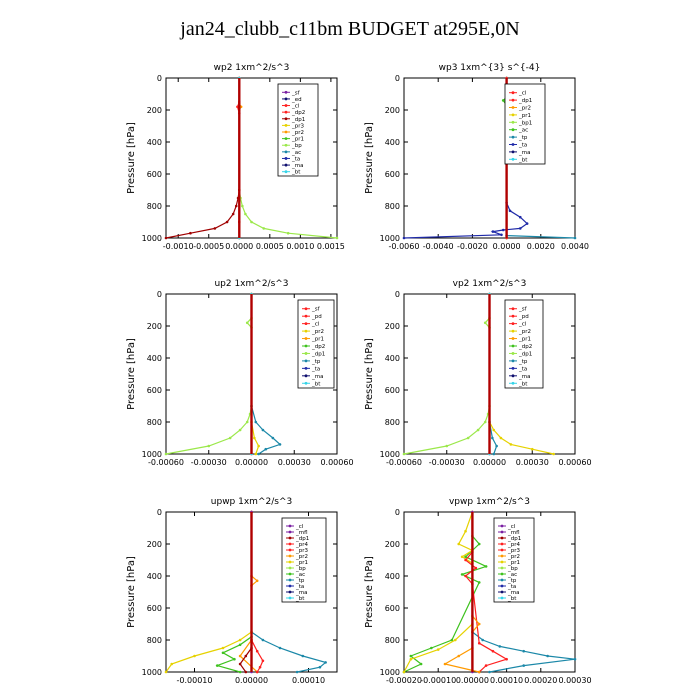  Describe the element at coordinates (195, 680) in the screenshot. I see `x-tick-label: -0.00010` at that location.